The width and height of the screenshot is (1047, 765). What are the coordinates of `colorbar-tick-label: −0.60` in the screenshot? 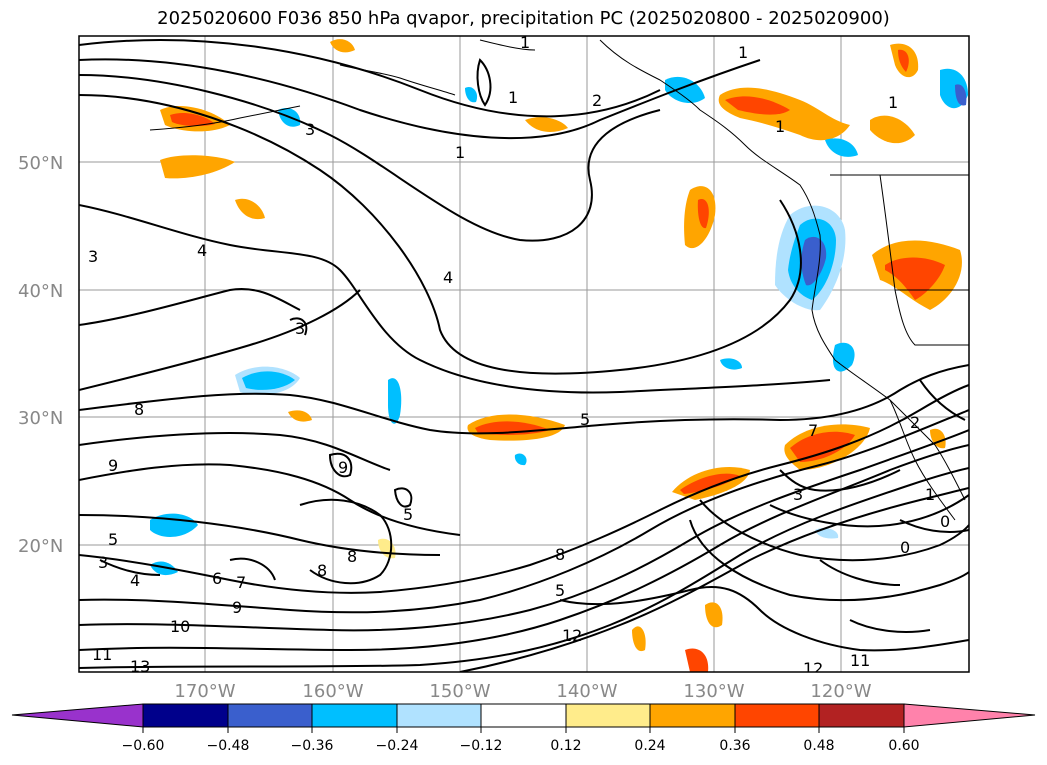 It's located at (143, 746).